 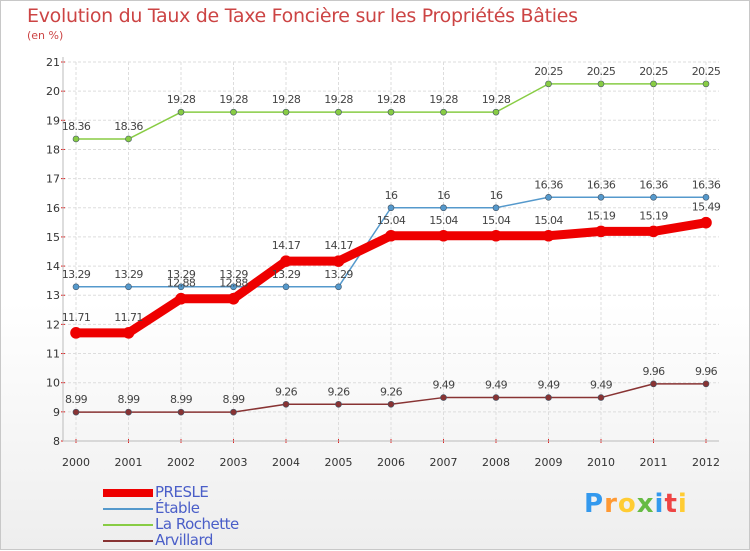 What do you see at coordinates (53, 120) in the screenshot?
I see `y-tick-label: 19` at bounding box center [53, 120].